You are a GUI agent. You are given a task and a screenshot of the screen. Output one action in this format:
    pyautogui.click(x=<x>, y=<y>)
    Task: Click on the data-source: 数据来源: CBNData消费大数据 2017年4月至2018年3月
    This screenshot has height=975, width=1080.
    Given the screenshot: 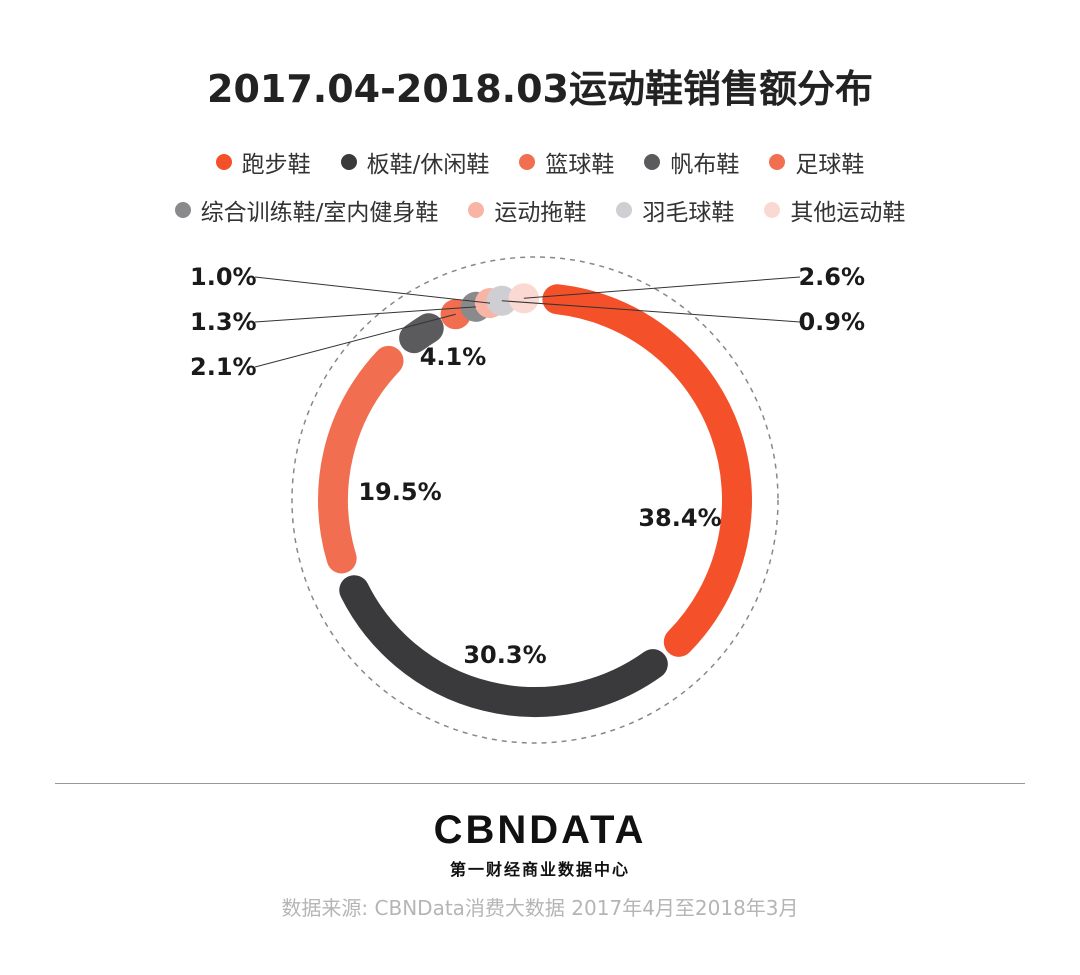 What is the action you would take?
    pyautogui.click(x=540, y=908)
    